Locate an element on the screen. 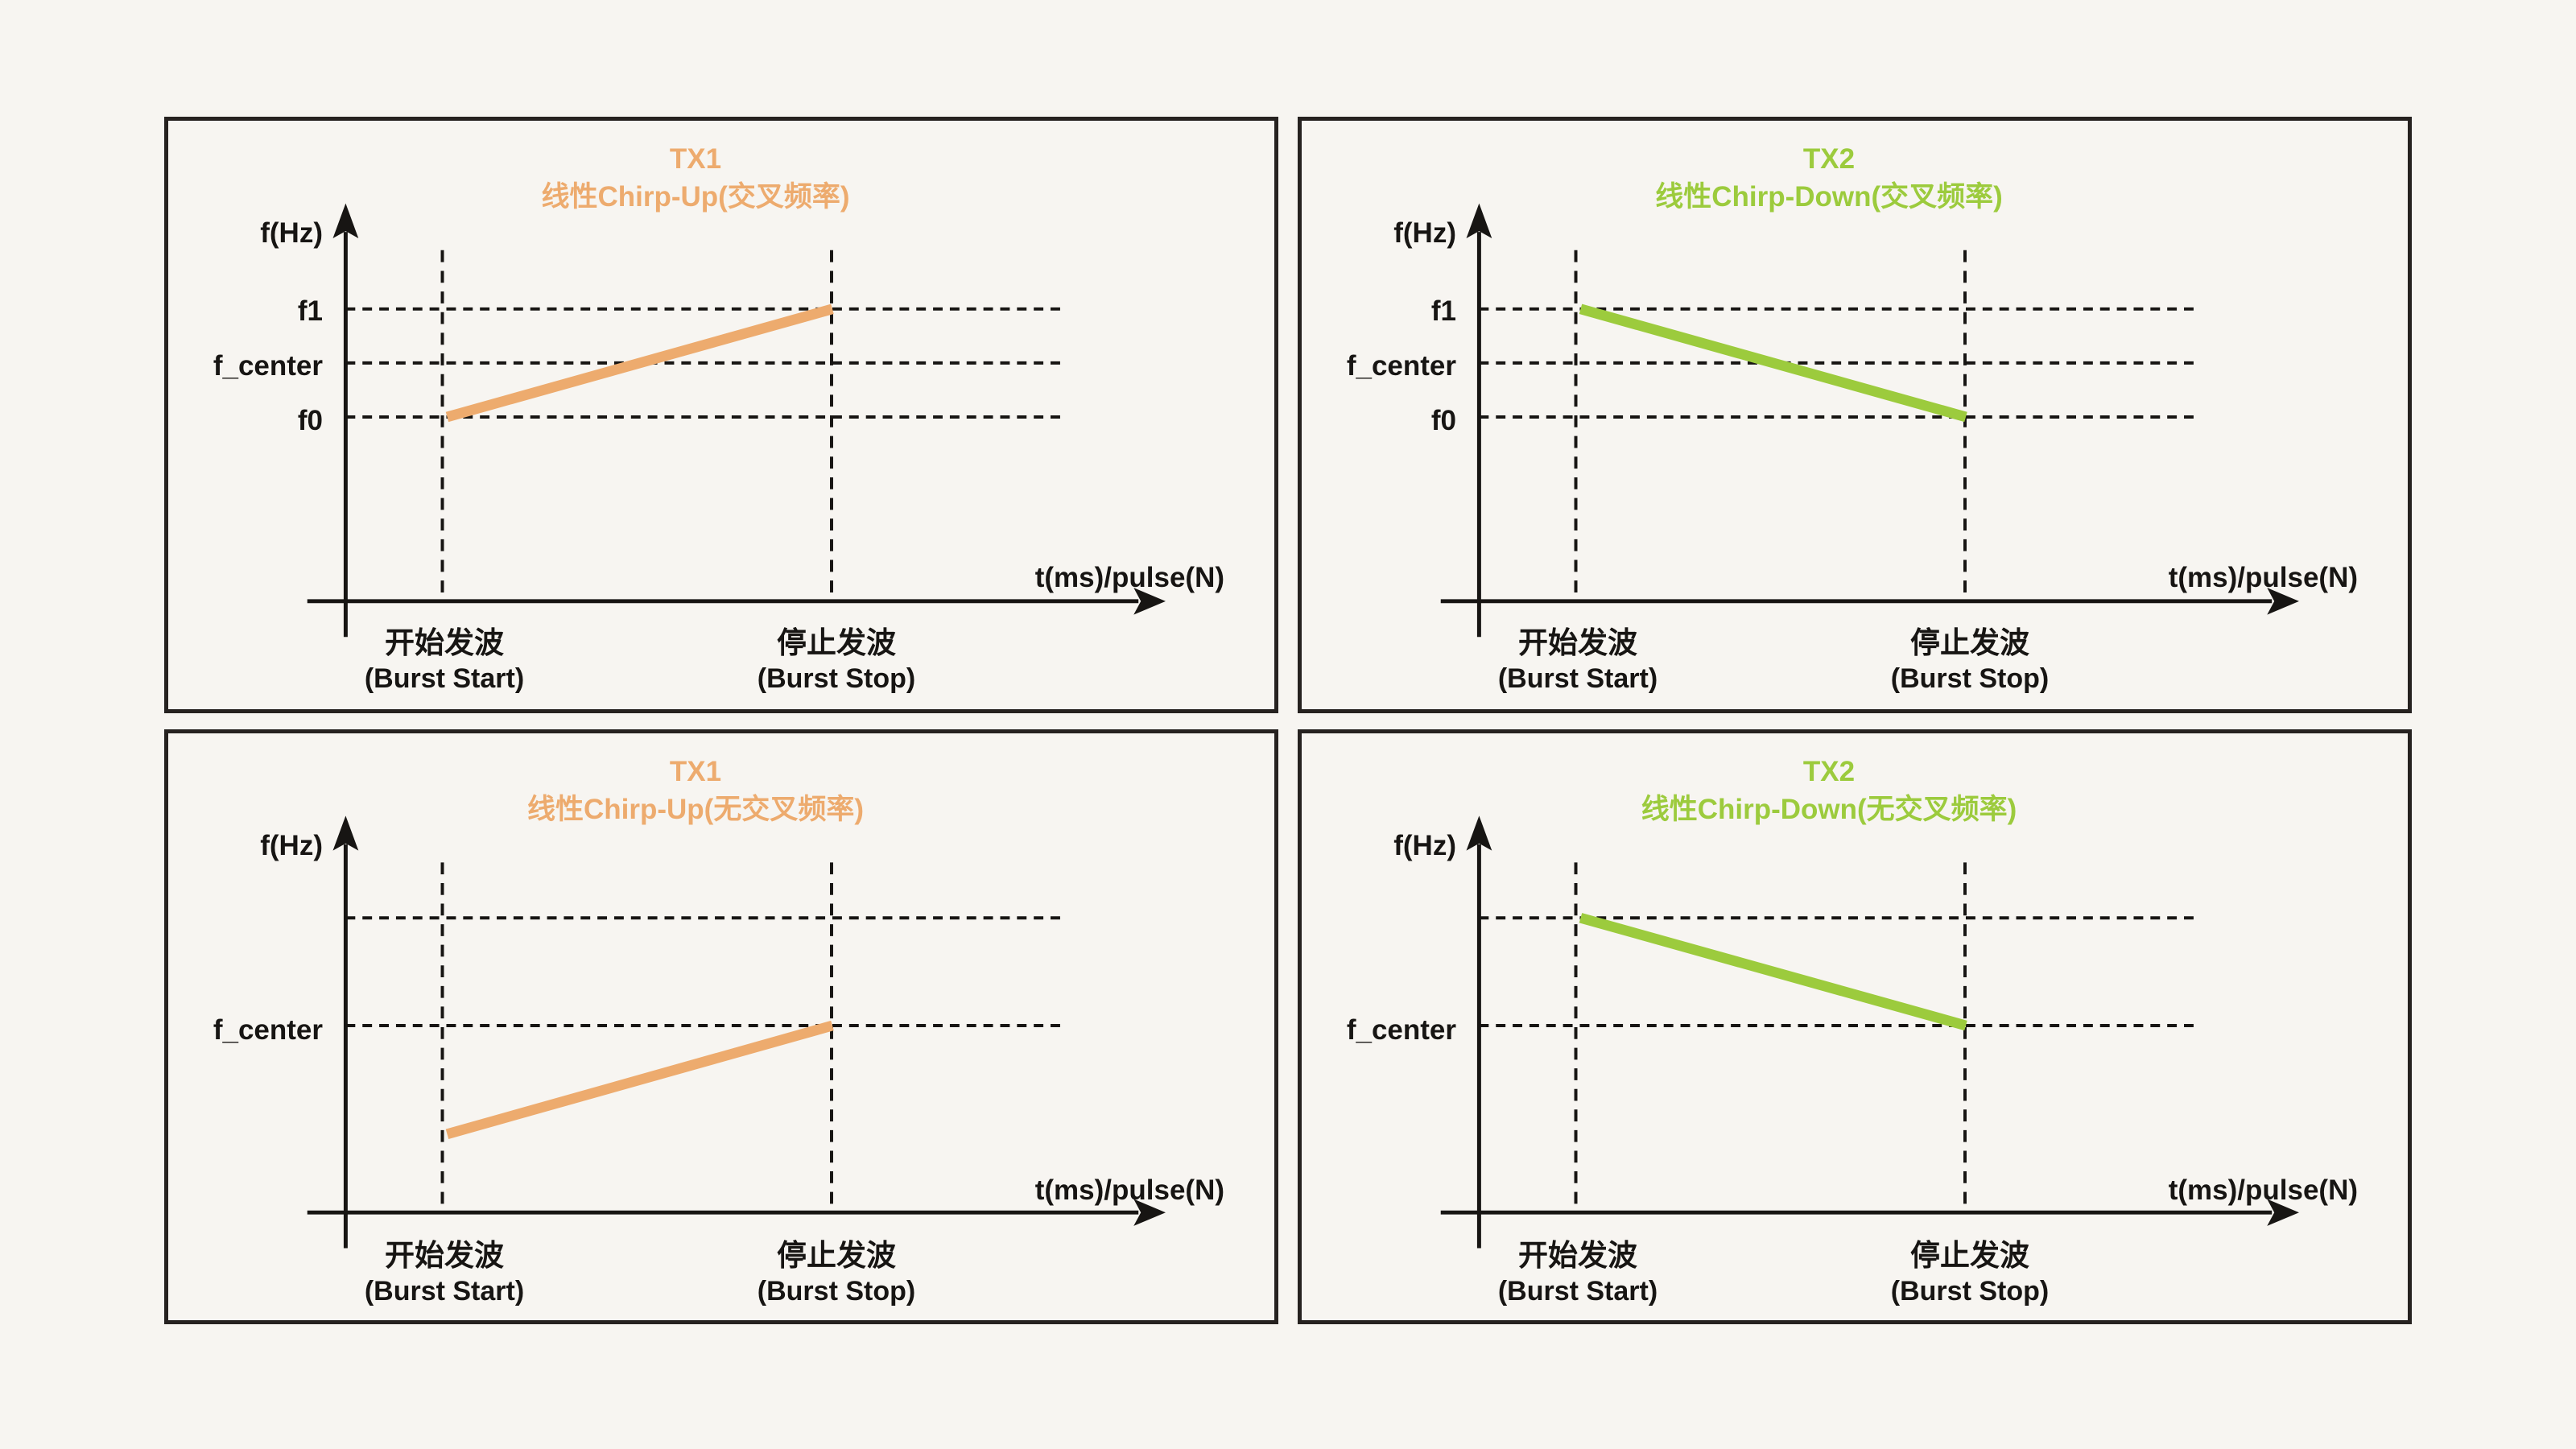 The image size is (2576, 1449). panel-title-line2: 线性Chirp-Down(无交叉频率) is located at coordinates (1829, 809).